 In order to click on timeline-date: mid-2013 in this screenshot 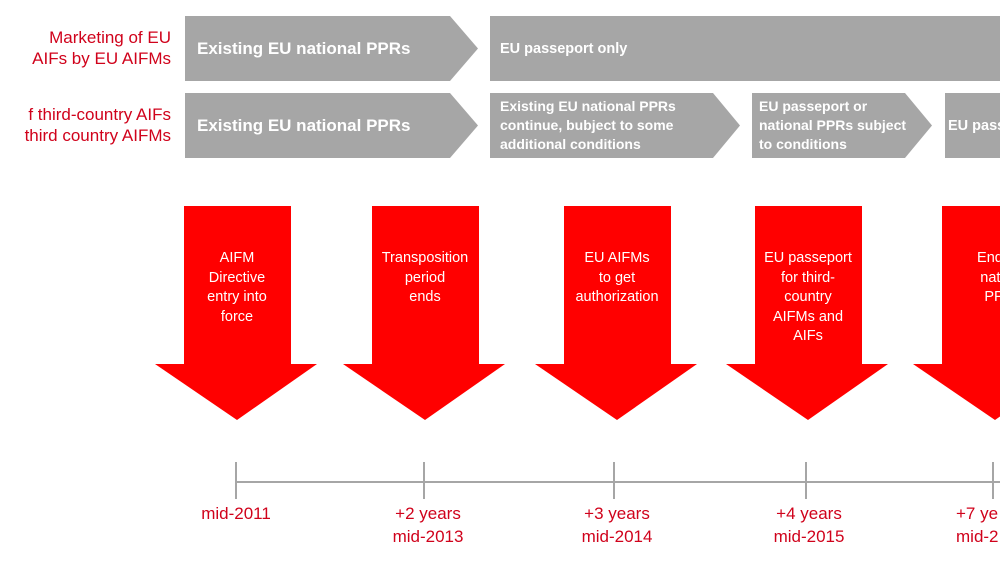, I will do `click(428, 536)`.